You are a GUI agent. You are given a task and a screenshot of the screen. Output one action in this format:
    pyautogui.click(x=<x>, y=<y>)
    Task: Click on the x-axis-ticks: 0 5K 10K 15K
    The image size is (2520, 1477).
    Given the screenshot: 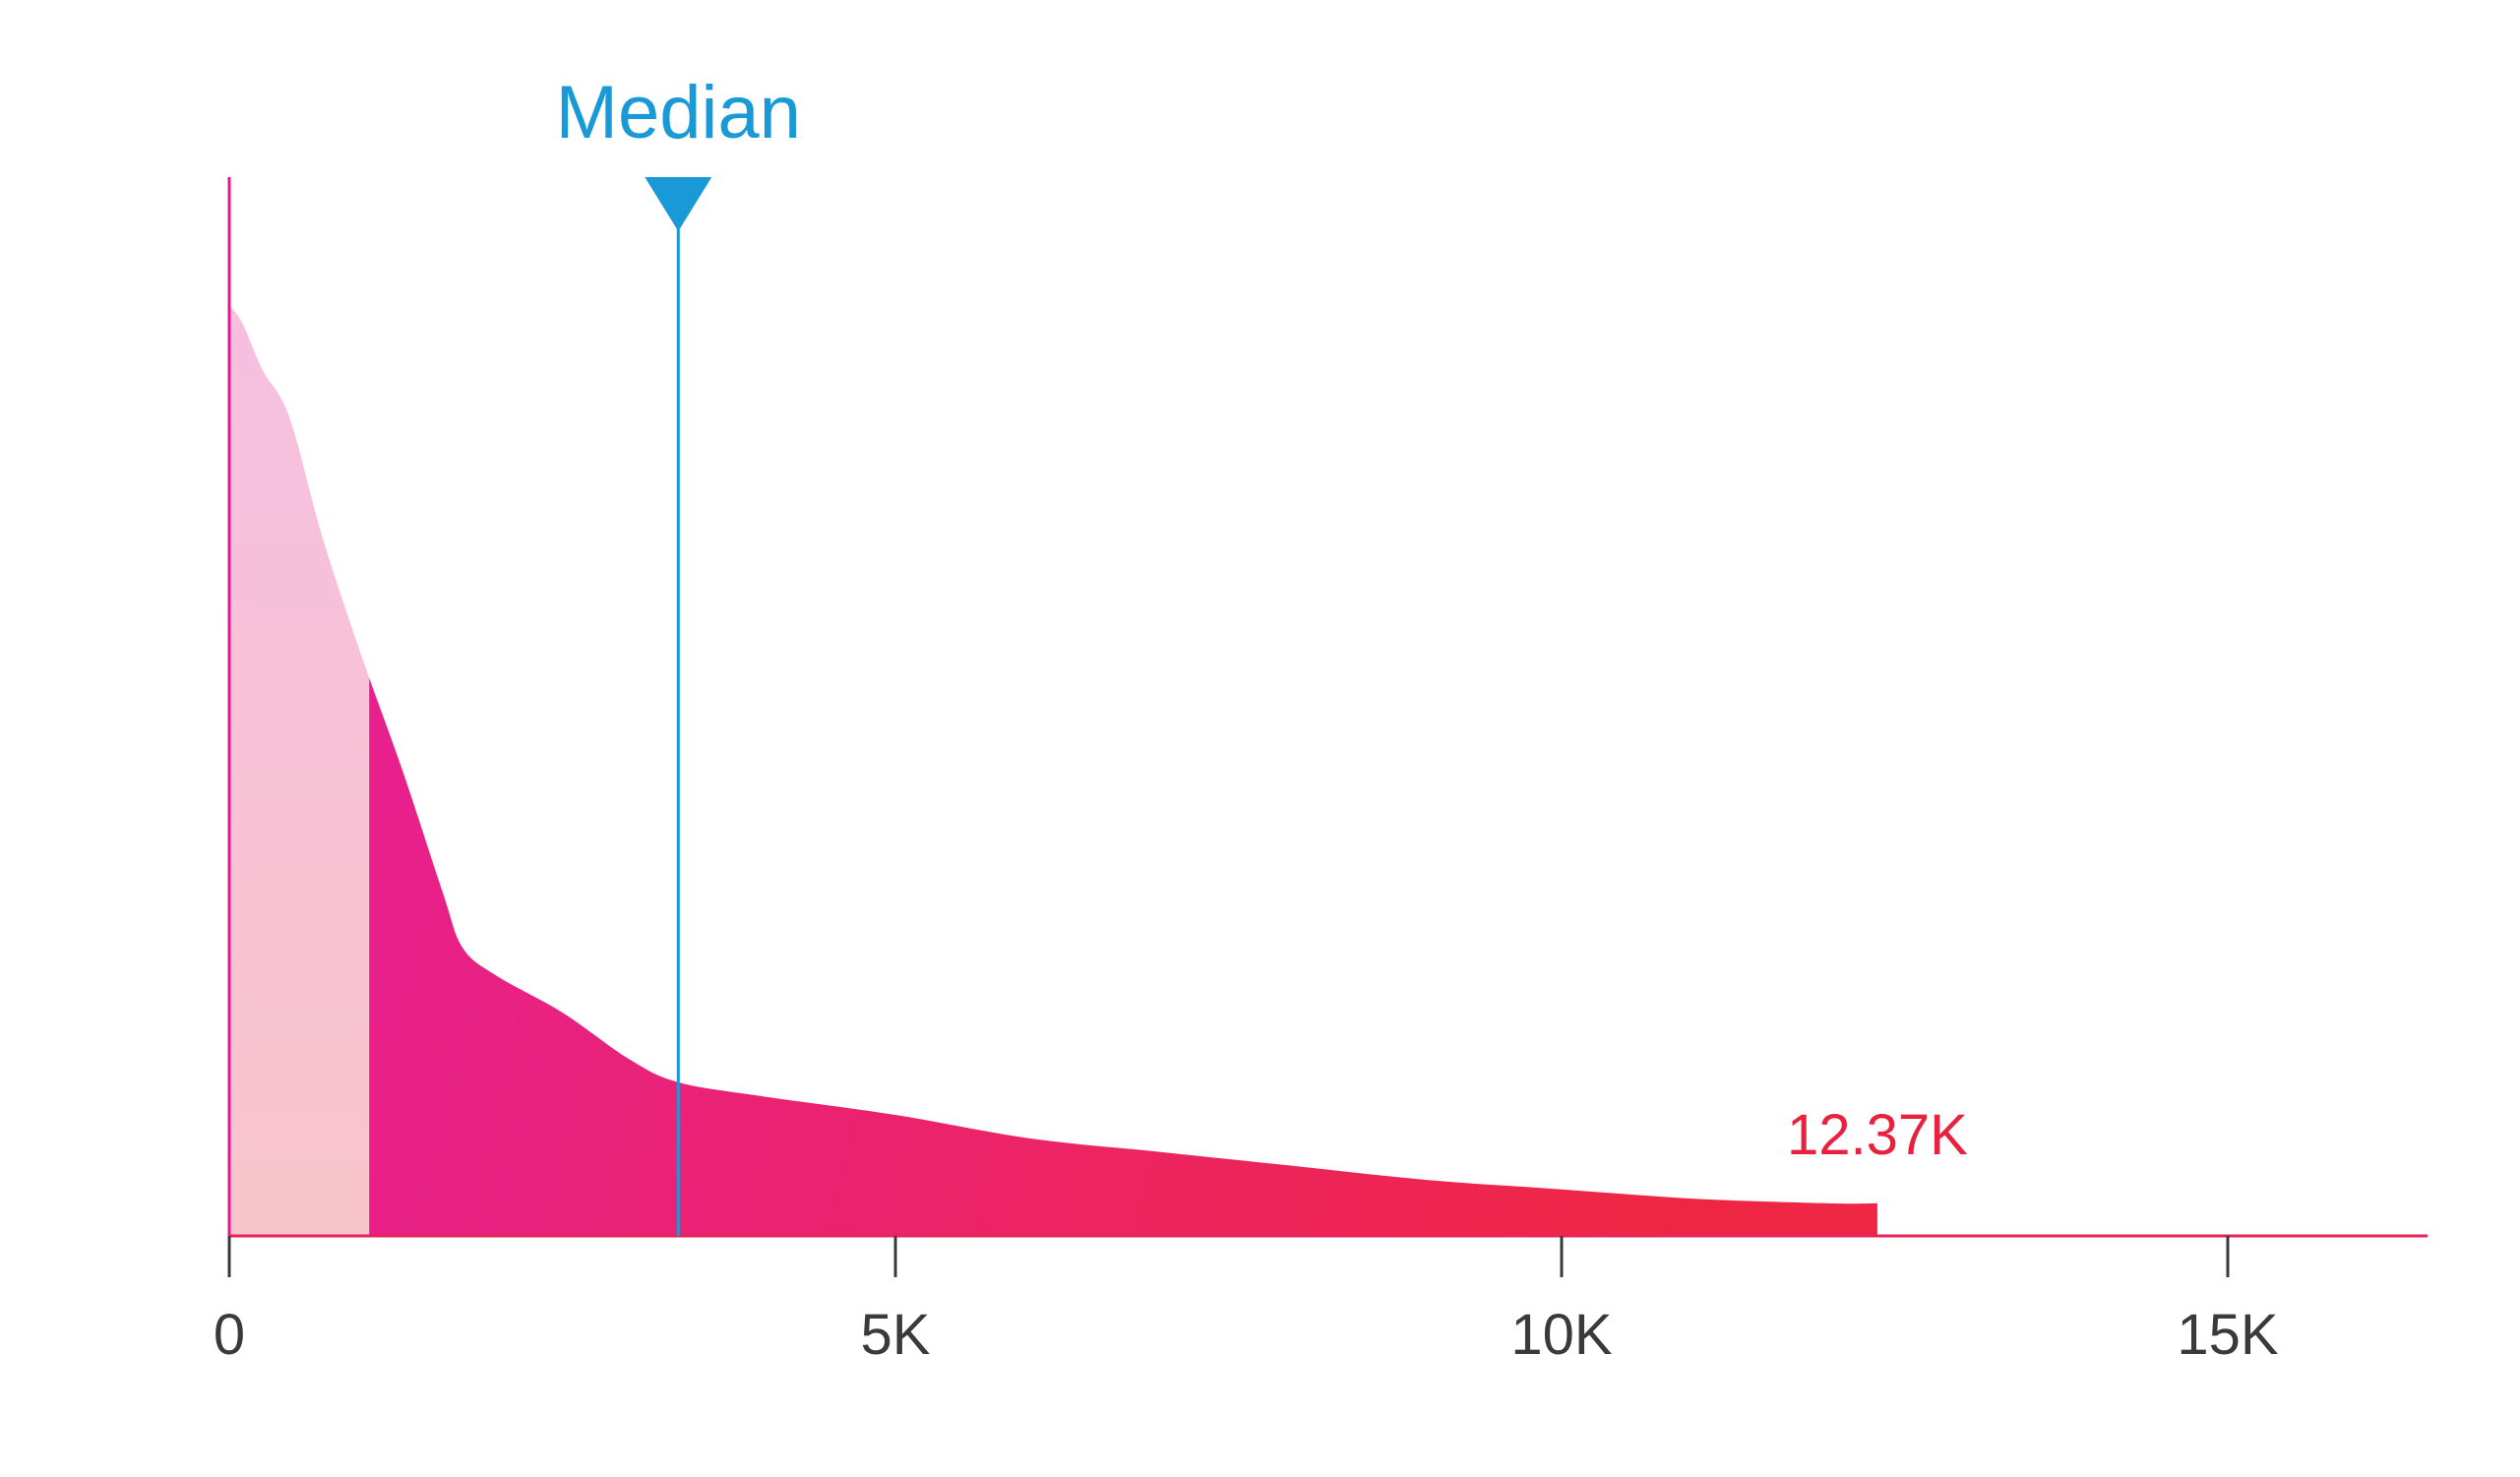 What is the action you would take?
    pyautogui.click(x=1246, y=1301)
    